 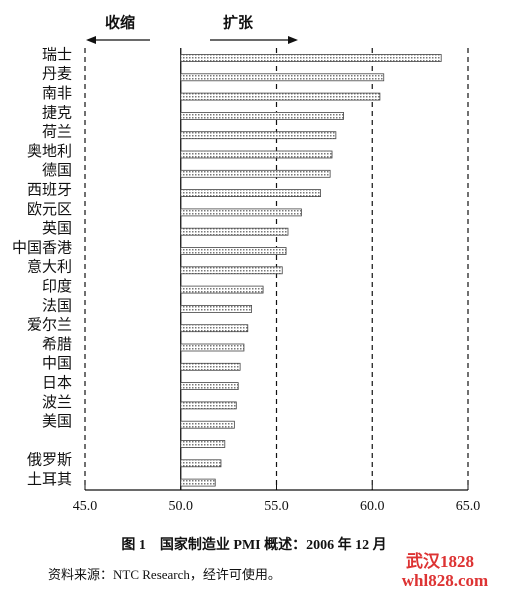 What do you see at coordinates (57, 112) in the screenshot?
I see `y-tick-label: 捷克` at bounding box center [57, 112].